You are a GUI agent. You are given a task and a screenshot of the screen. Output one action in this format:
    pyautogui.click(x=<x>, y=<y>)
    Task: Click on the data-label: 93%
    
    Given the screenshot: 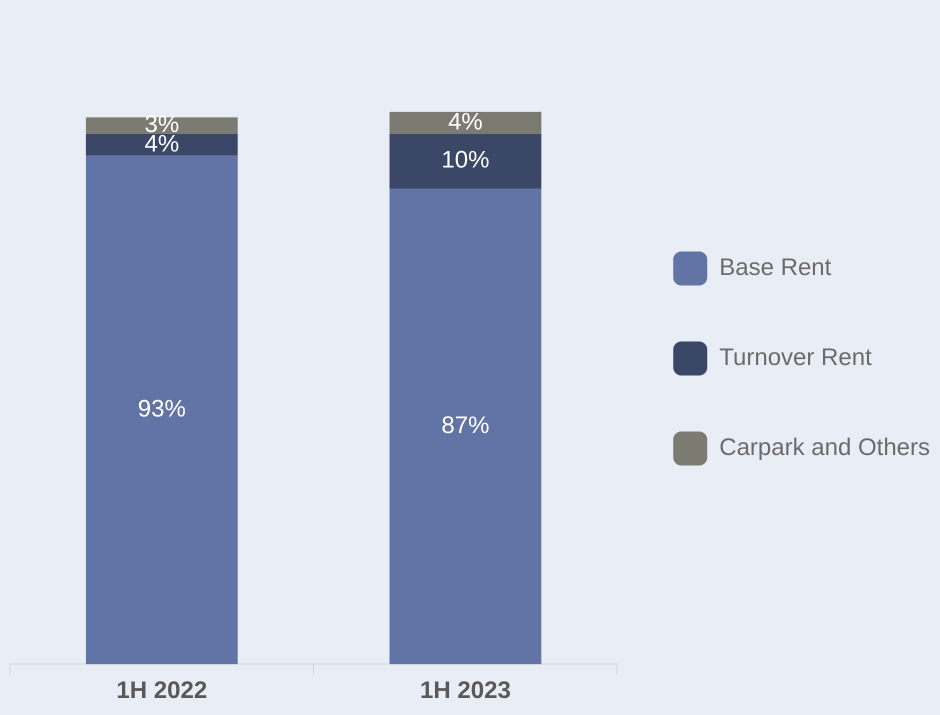 What is the action you would take?
    pyautogui.click(x=162, y=409)
    